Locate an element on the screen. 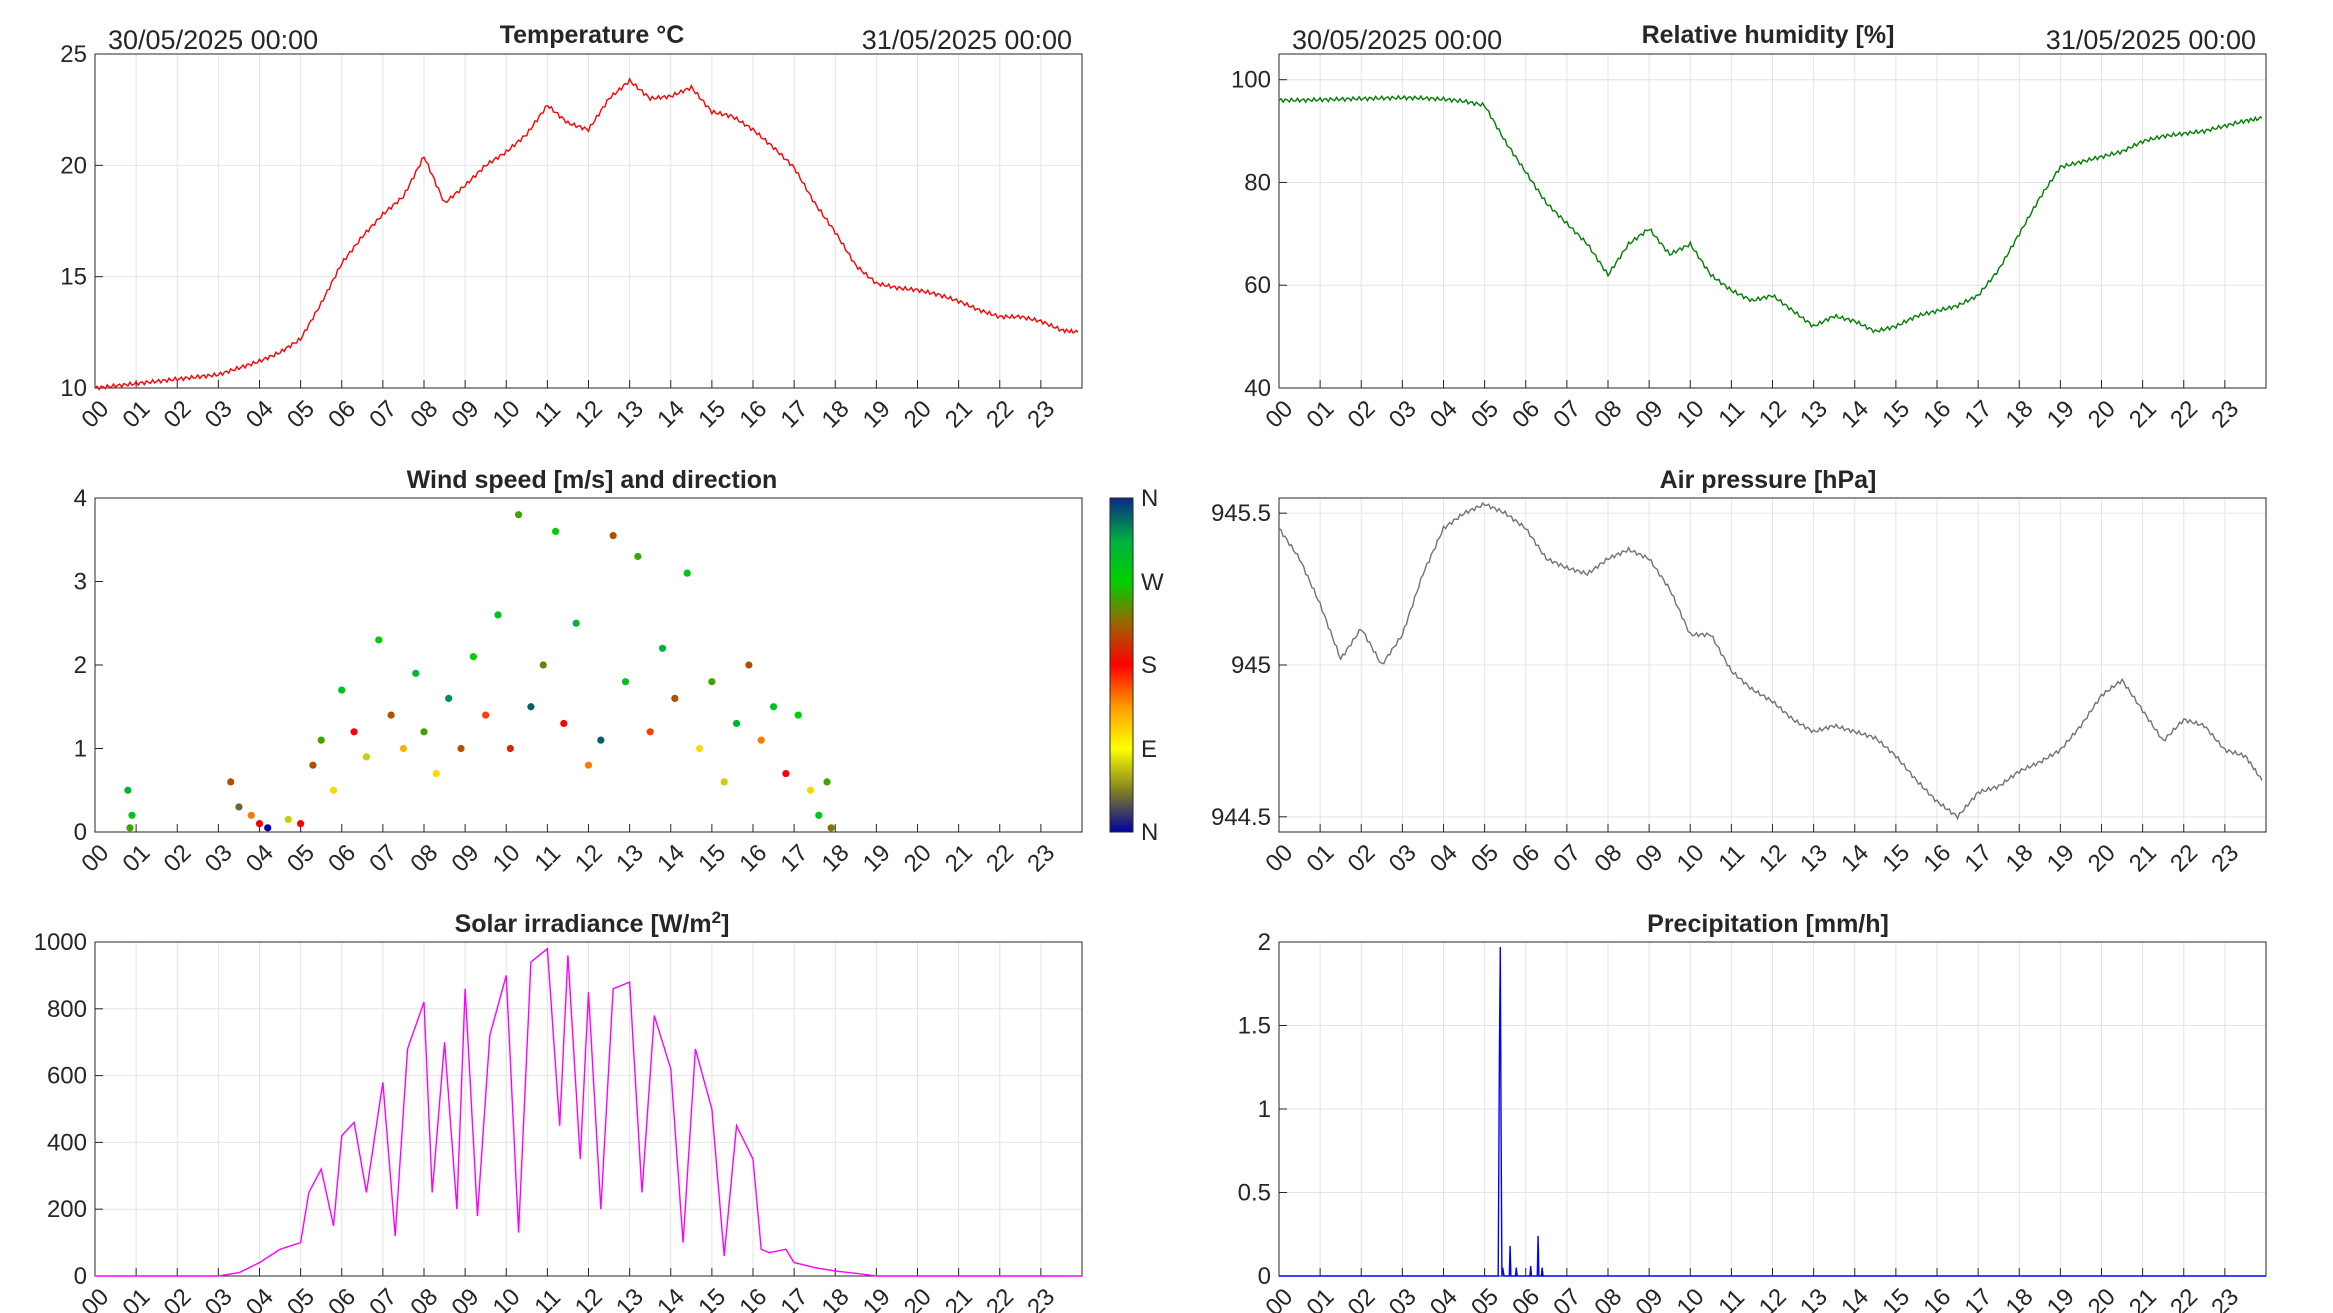 This screenshot has width=2333, height=1313. humidity-ytick-label: 60 is located at coordinates (1257, 285).